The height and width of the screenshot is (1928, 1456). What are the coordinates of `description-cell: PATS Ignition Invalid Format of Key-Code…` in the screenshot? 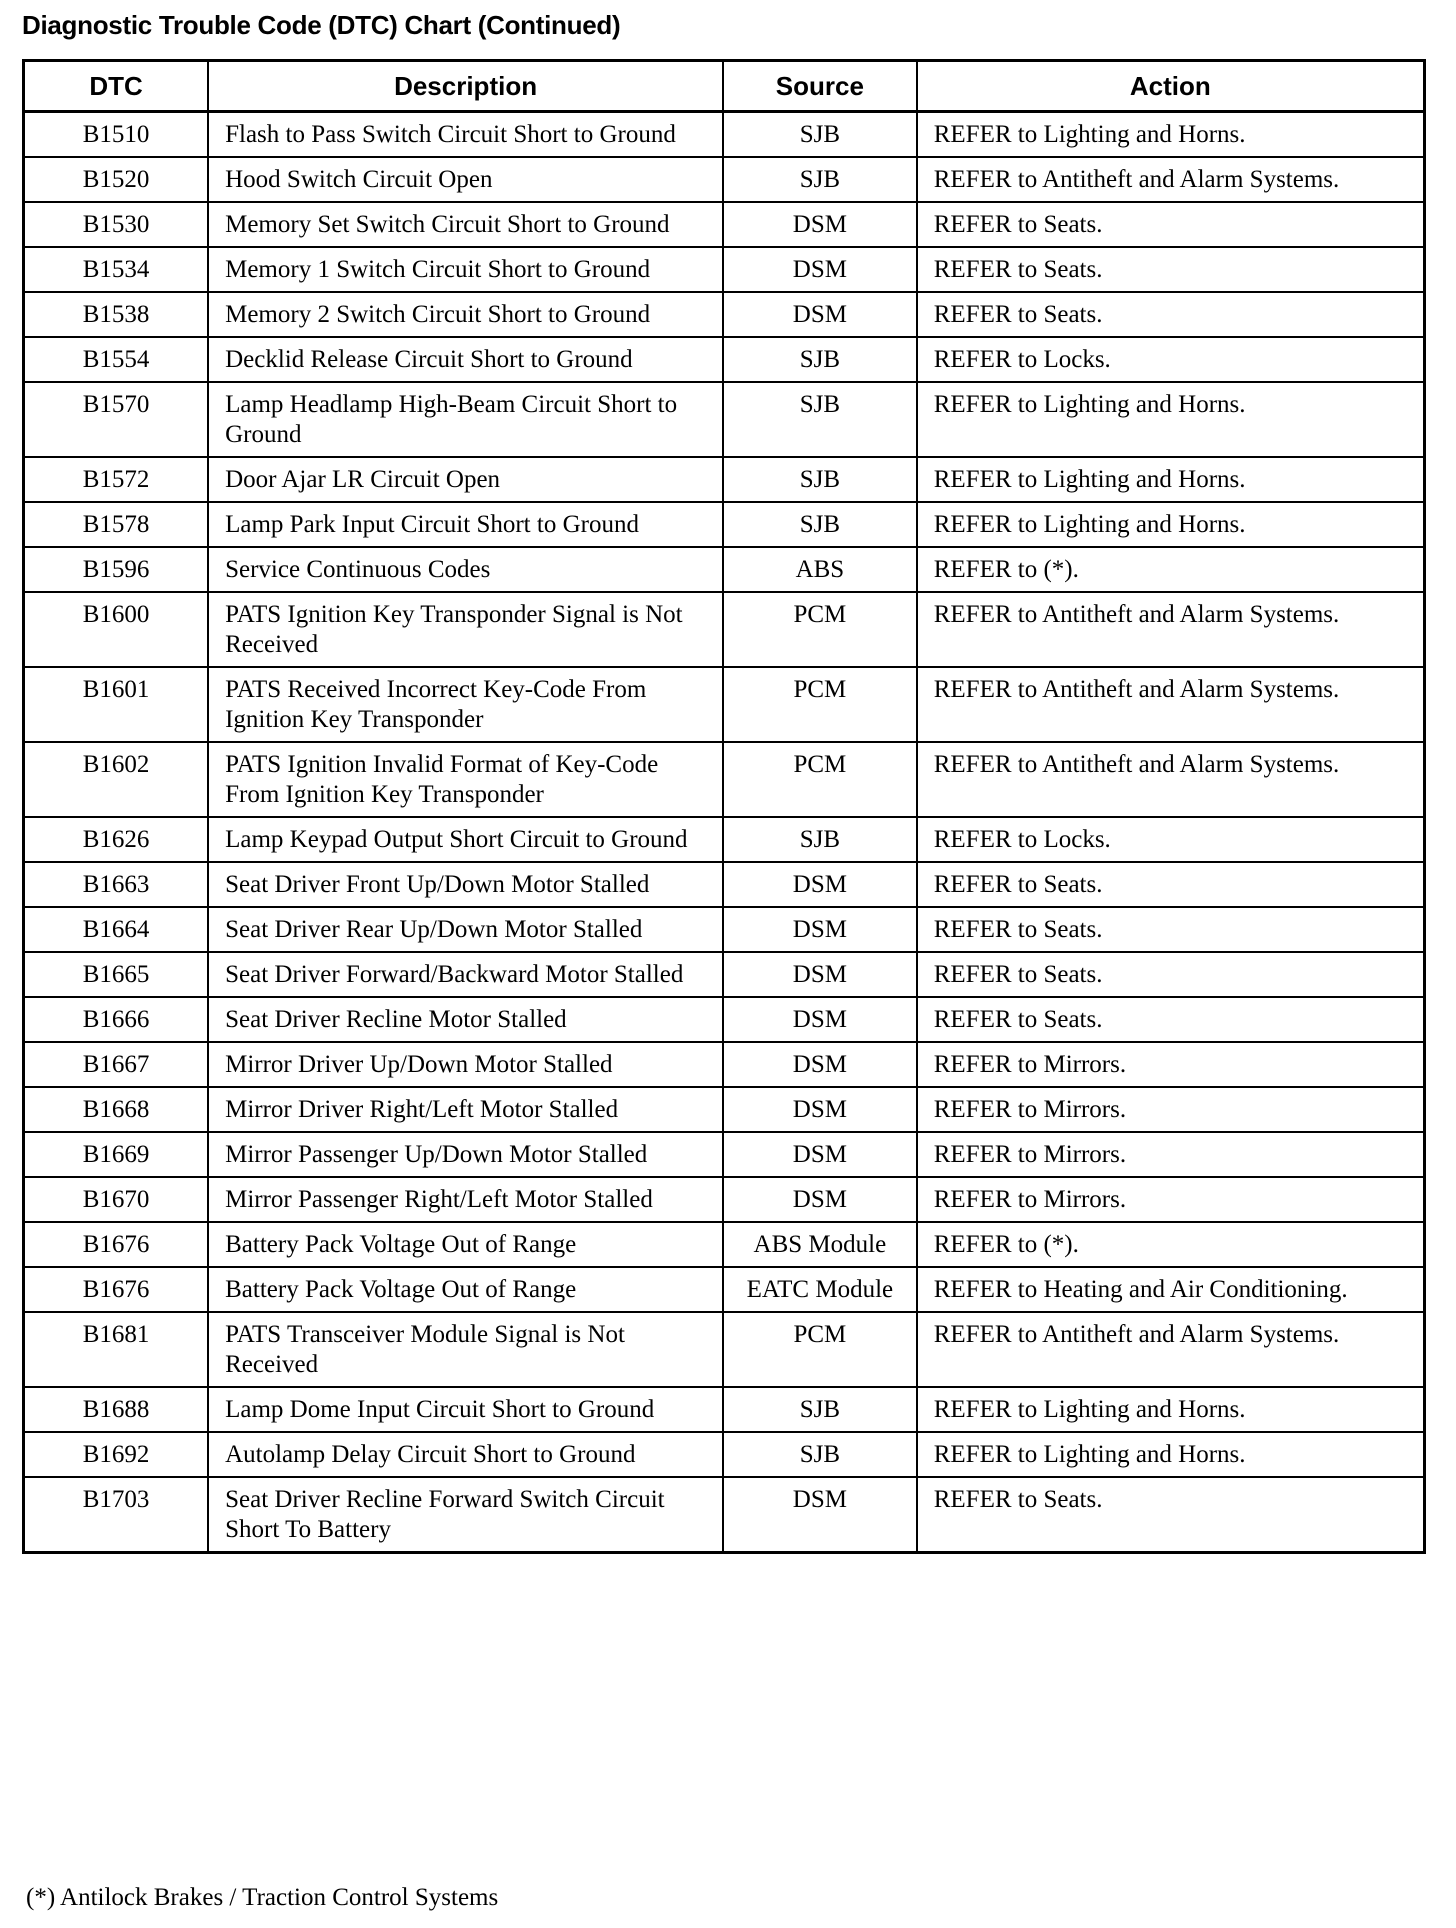 It's located at (466, 779).